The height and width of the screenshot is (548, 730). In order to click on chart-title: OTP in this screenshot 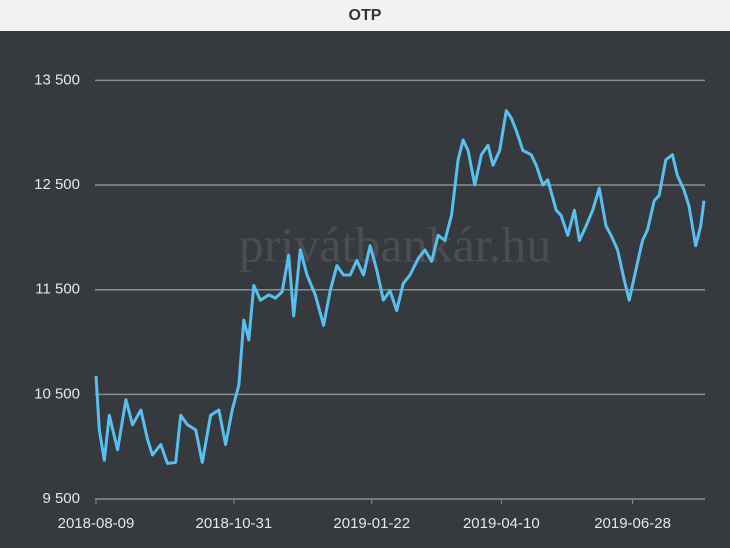, I will do `click(365, 15)`.